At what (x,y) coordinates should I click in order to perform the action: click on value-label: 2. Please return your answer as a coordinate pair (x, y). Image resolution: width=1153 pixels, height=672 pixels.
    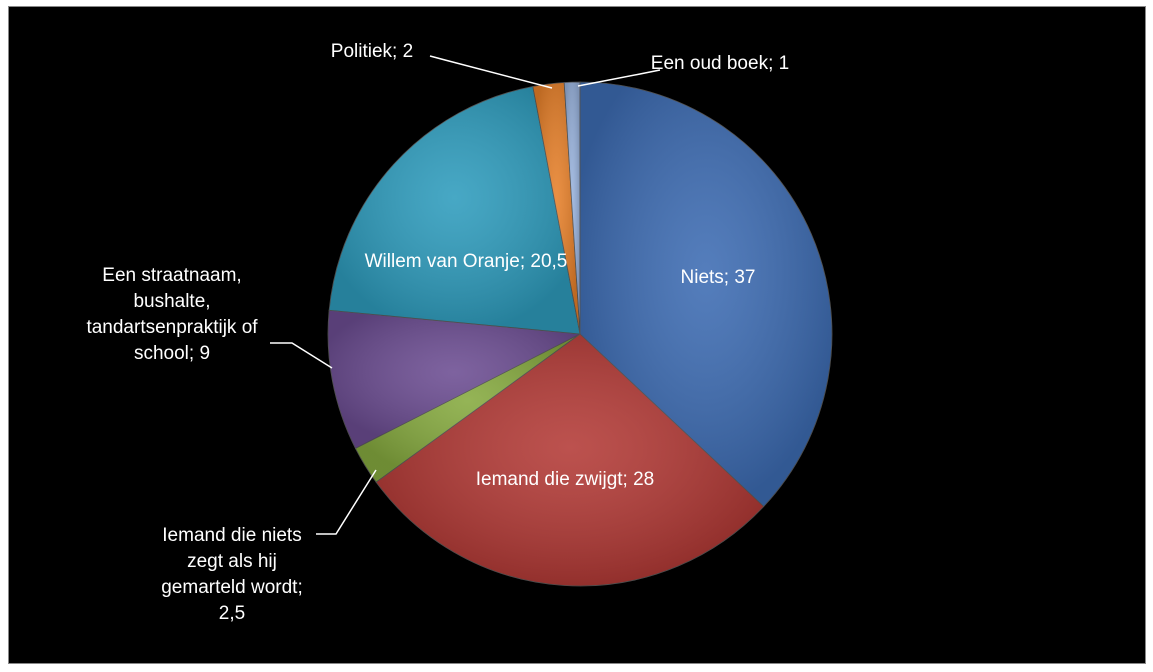
    Looking at the image, I should click on (408, 51).